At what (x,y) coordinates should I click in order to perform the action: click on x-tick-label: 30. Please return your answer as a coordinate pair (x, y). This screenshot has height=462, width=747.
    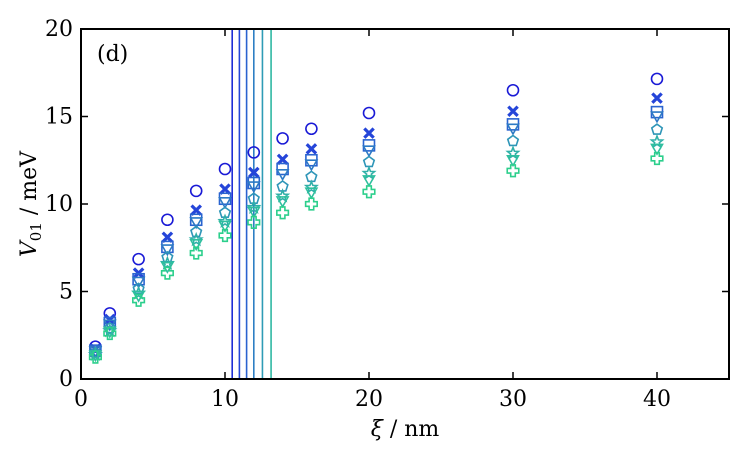
    Looking at the image, I should click on (513, 399).